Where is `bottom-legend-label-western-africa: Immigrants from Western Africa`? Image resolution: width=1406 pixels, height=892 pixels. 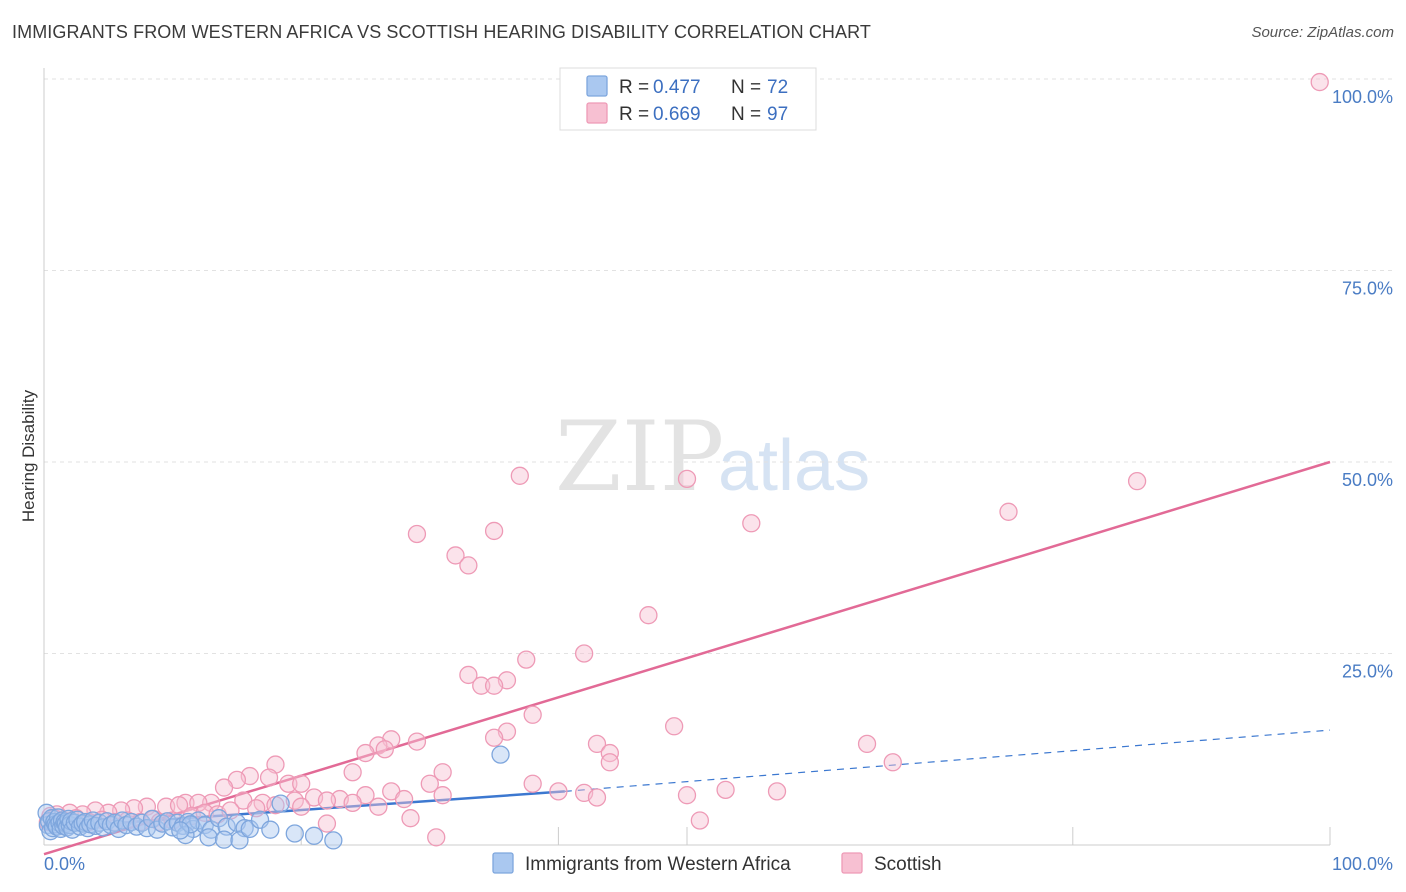
bottom-legend-label-western-africa: Immigrants from Western Africa is located at coordinates (658, 864).